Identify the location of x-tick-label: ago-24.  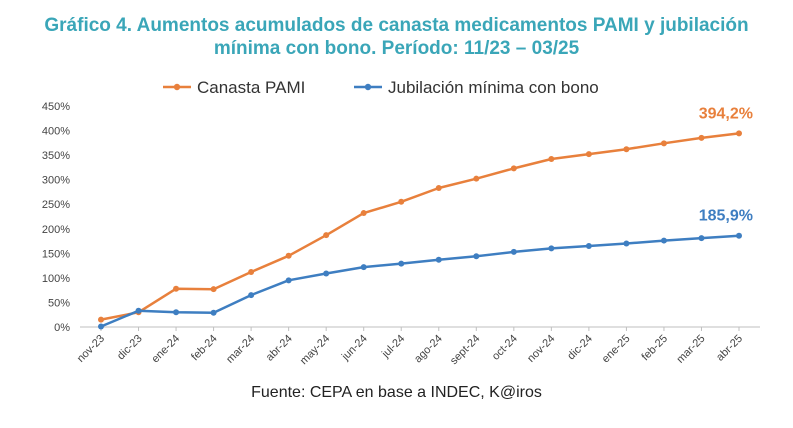
(428, 349).